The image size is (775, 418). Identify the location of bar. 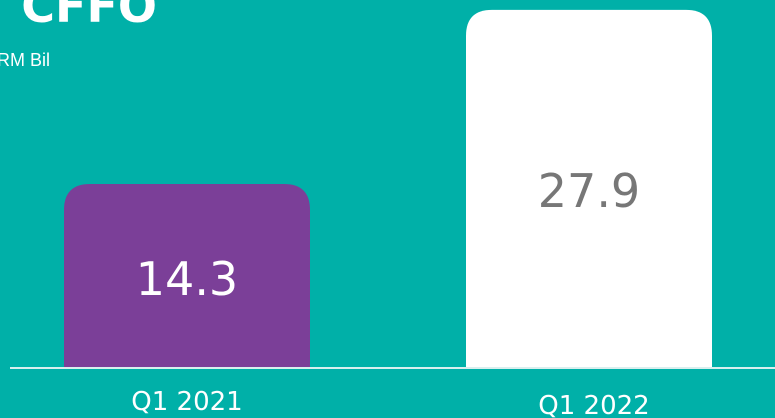
(187, 275).